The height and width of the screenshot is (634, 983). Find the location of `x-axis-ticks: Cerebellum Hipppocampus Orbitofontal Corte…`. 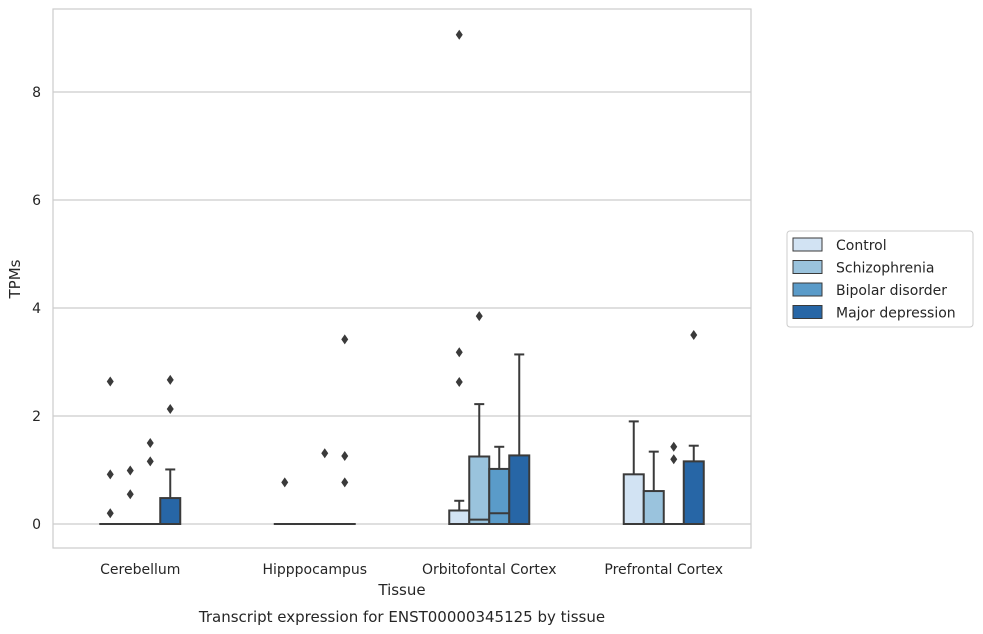

x-axis-ticks: Cerebellum Hipppocampus Orbitofontal Corte… is located at coordinates (411, 570).